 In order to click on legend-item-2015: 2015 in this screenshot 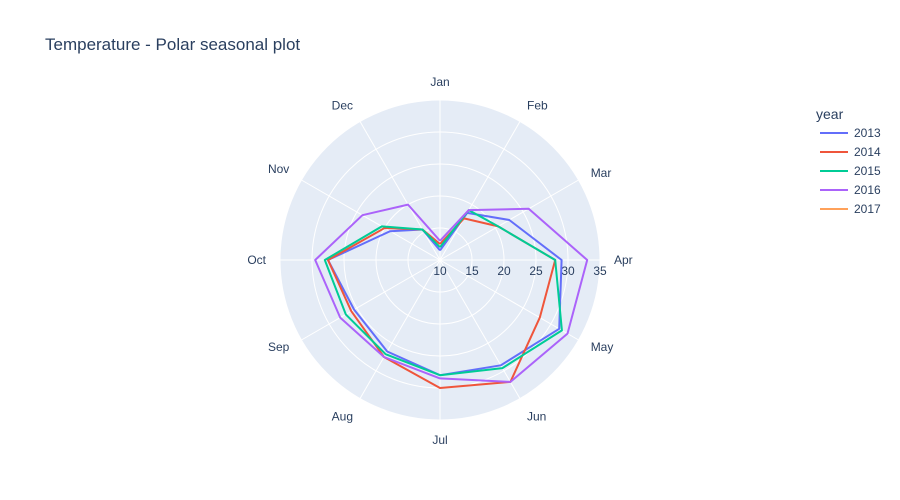, I will do `click(850, 171)`.